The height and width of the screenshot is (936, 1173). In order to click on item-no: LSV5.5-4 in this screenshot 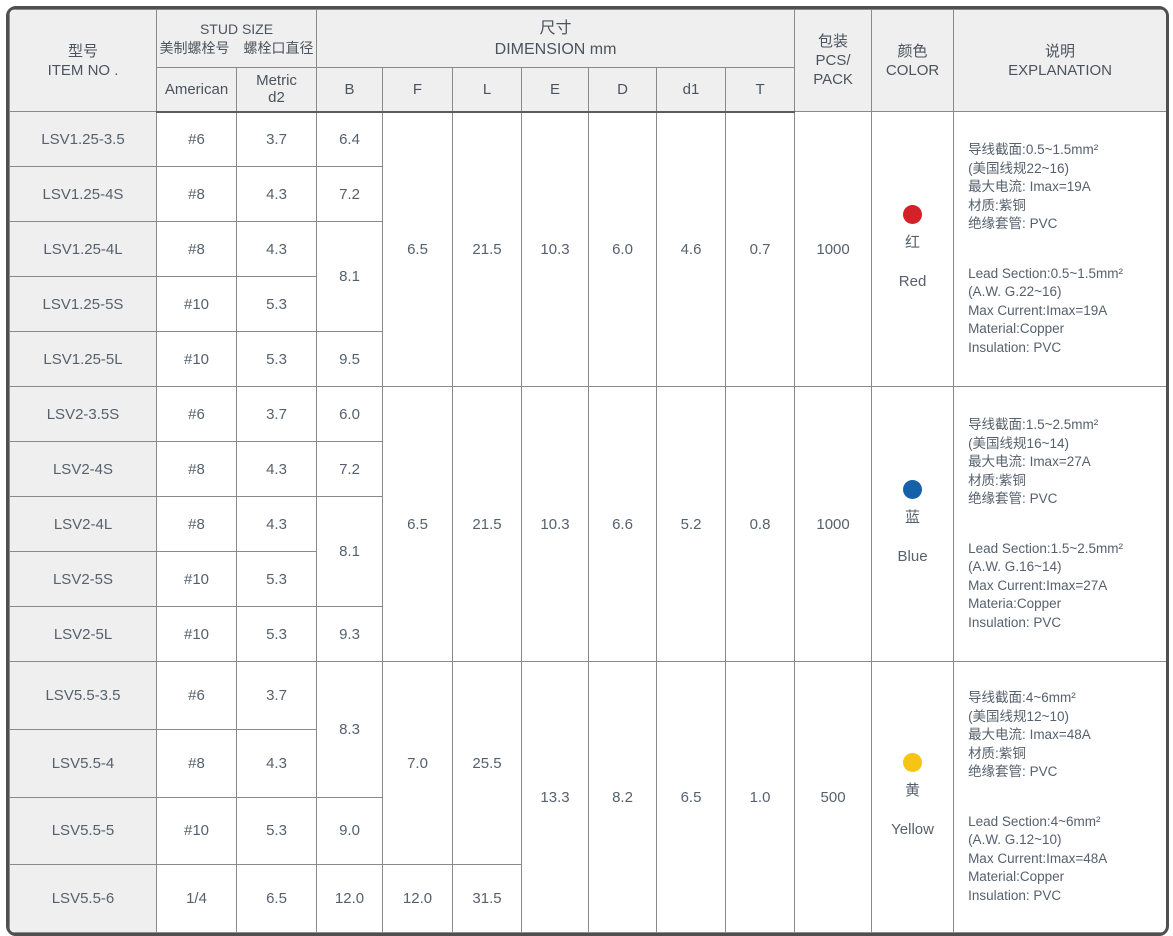, I will do `click(83, 763)`.